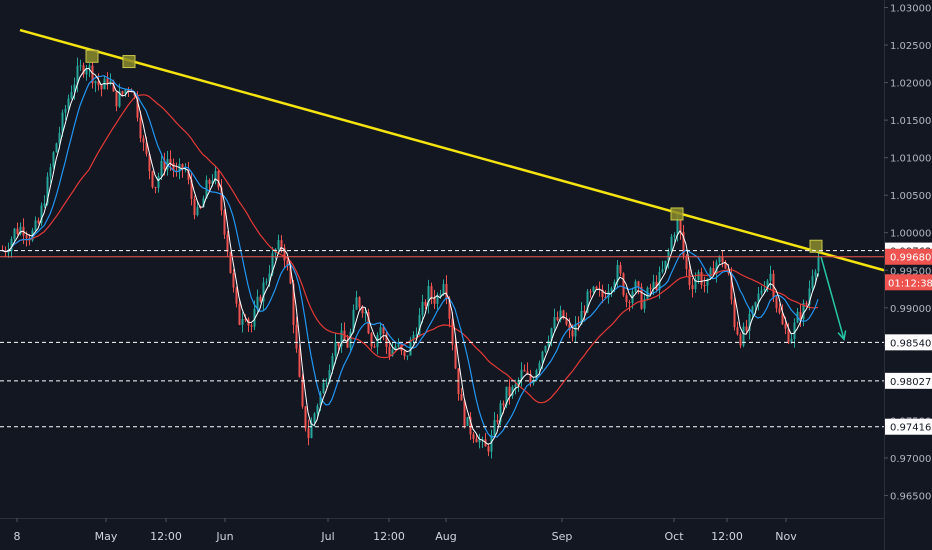 Image resolution: width=932 pixels, height=550 pixels. Describe the element at coordinates (910, 496) in the screenshot. I see `price-axis-label: 0.96500` at that location.